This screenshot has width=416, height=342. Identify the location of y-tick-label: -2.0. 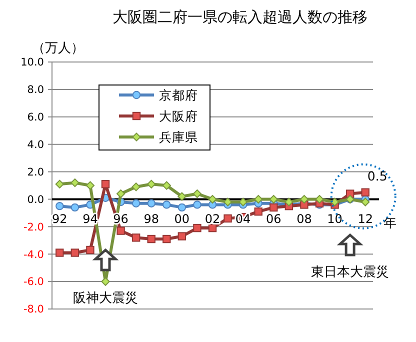
(34, 227).